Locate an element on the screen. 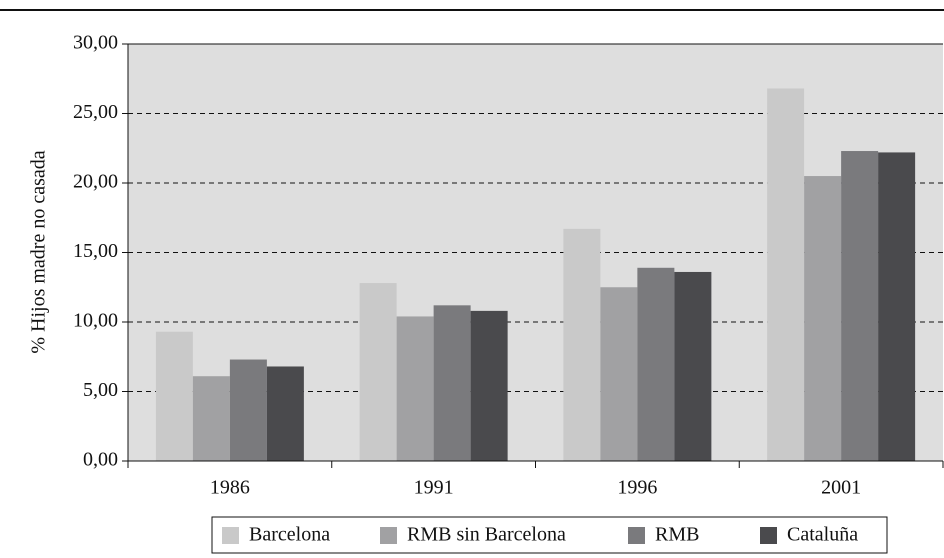 This screenshot has height=558, width=944. legend-label: Cataluña is located at coordinates (822, 535).